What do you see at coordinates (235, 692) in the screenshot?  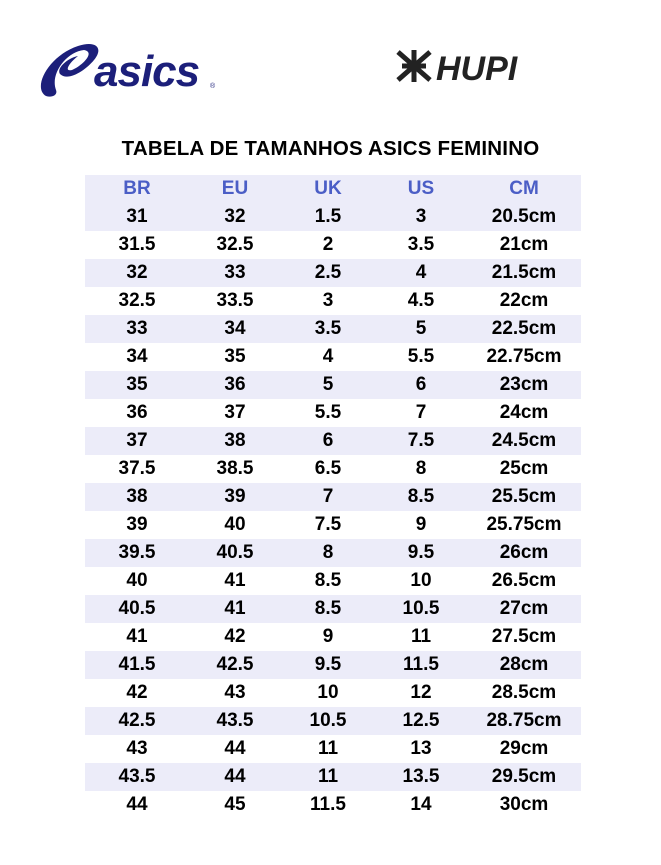 I see `table-cell-eu: 43` at bounding box center [235, 692].